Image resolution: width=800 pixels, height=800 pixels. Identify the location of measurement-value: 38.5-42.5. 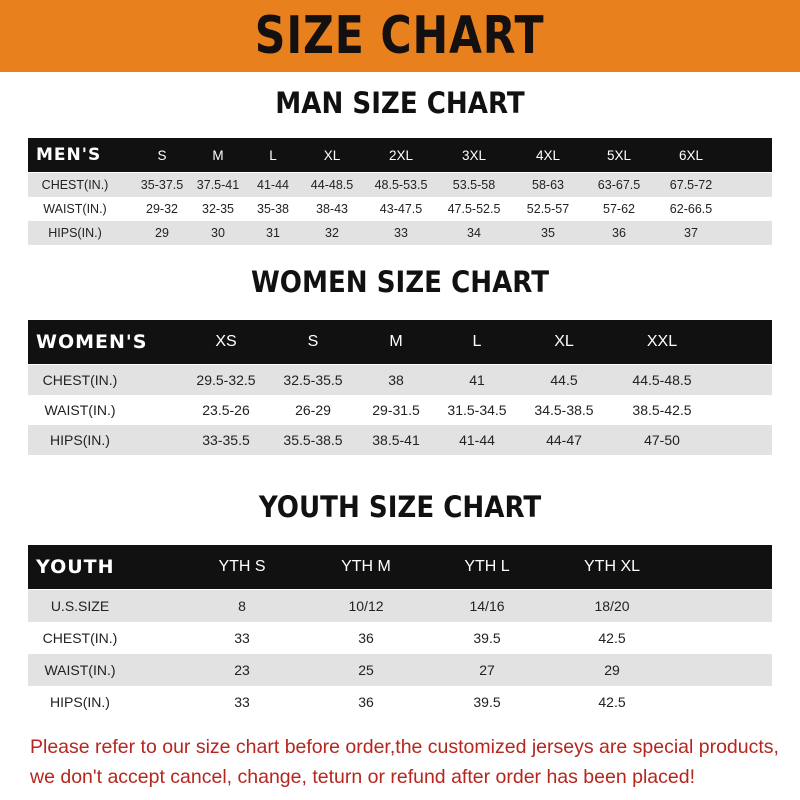
(662, 410).